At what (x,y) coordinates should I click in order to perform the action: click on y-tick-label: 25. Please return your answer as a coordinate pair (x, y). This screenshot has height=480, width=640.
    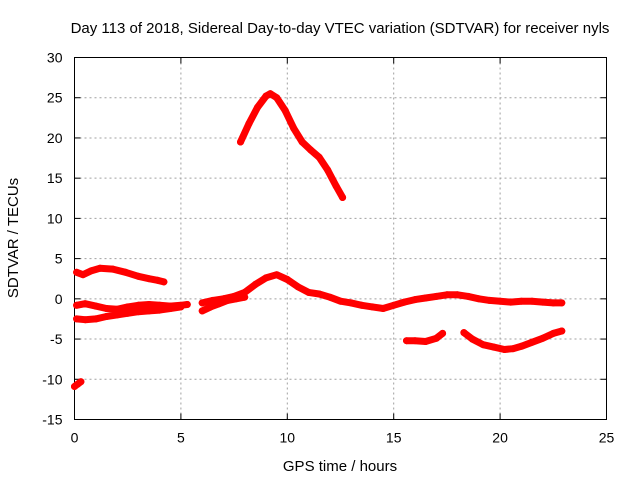
    Looking at the image, I should click on (55, 98).